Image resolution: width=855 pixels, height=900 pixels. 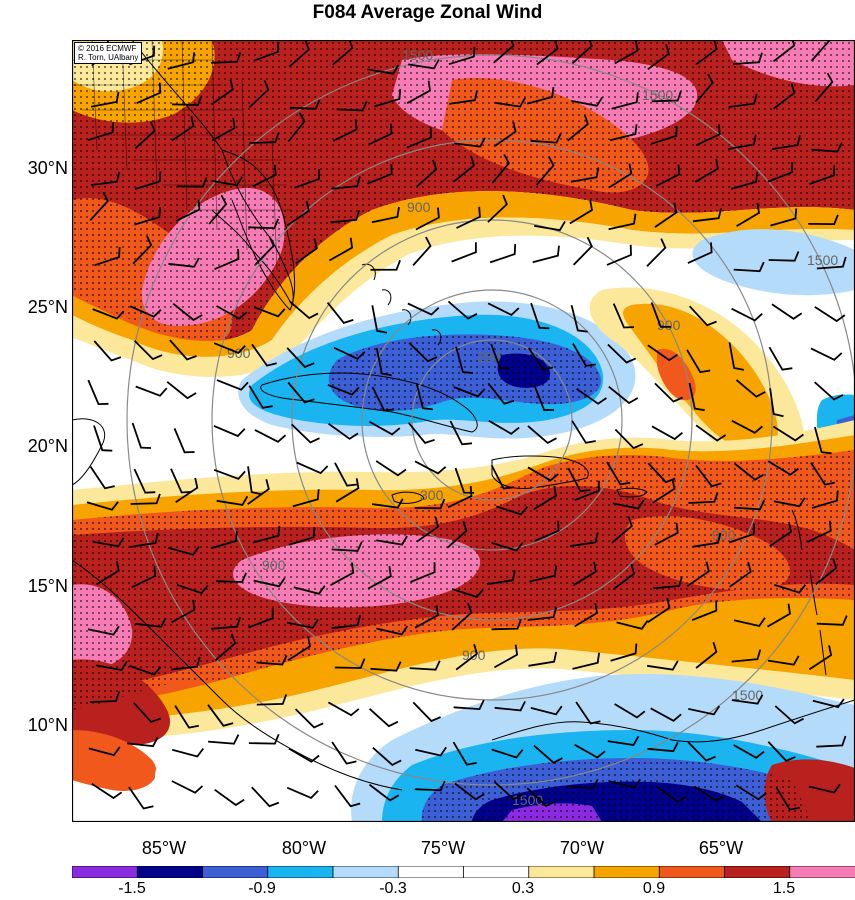 I want to click on coastline-south-america, so click(x=673, y=721).